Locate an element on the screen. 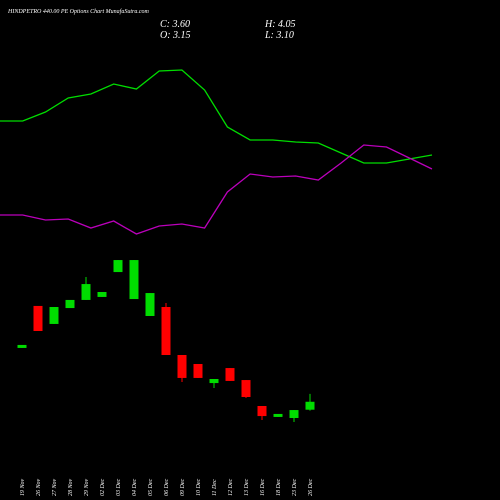 This screenshot has width=500, height=500. high-label: H: 4.05 is located at coordinates (280, 24).